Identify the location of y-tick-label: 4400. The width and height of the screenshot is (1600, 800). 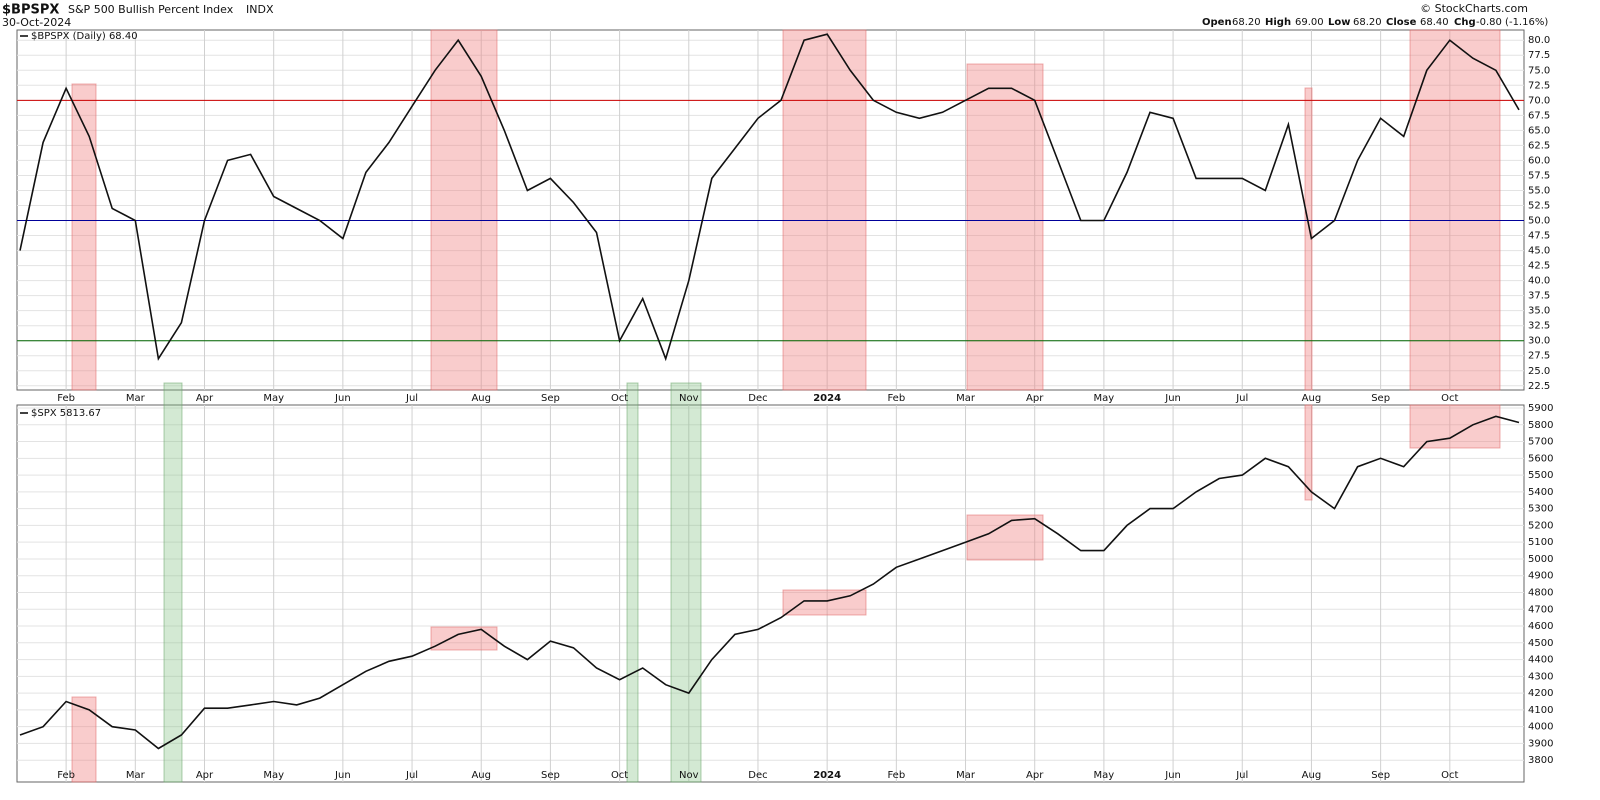
(1540, 660).